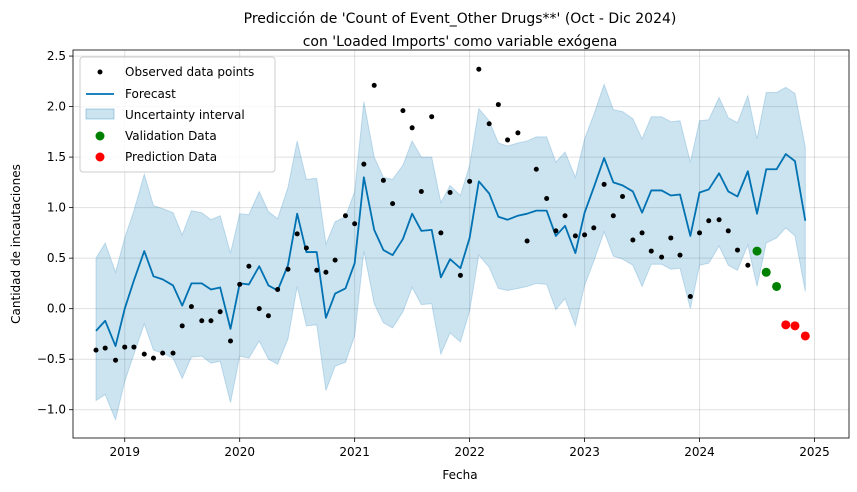  I want to click on validation-points-layer, so click(767, 268).